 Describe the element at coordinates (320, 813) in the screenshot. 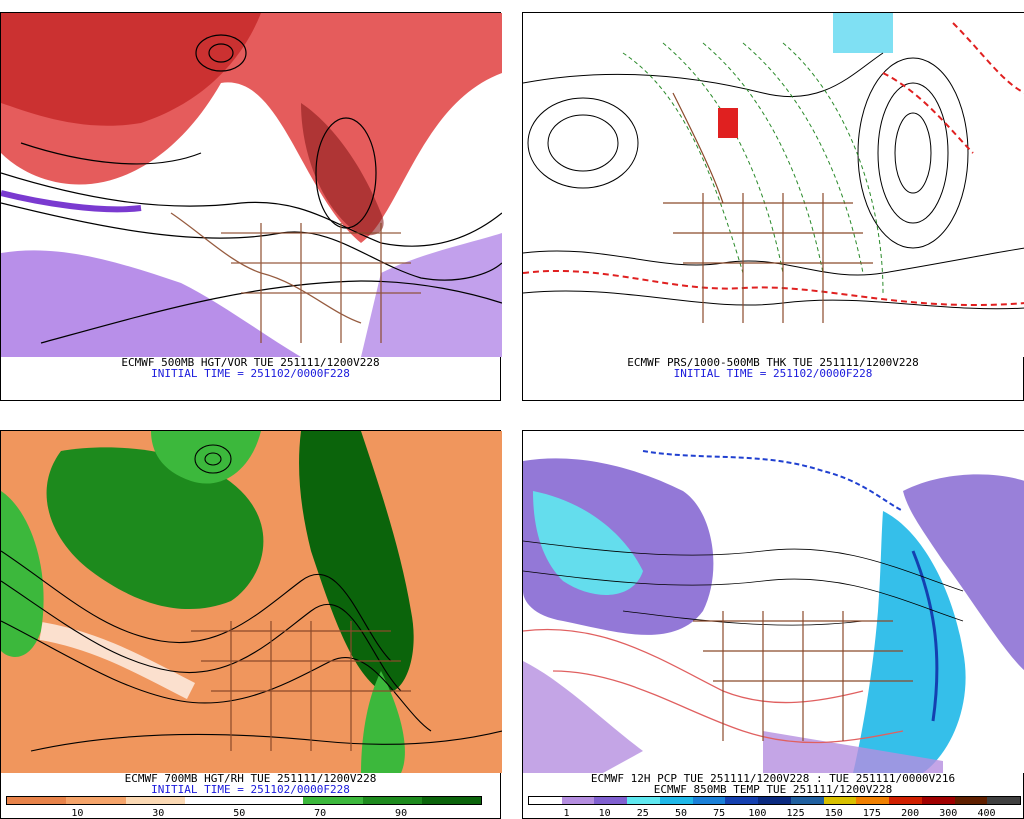

I see `colorbar-tick-label: 70` at that location.